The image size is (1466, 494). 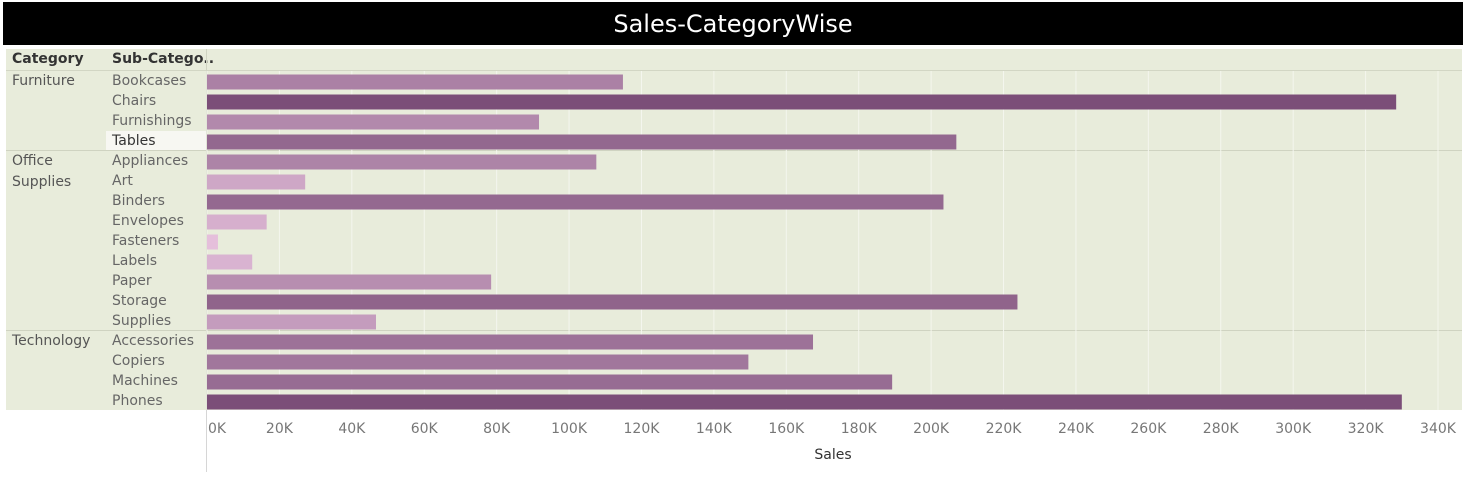 What do you see at coordinates (510, 342) in the screenshot?
I see `bar-accessories` at bounding box center [510, 342].